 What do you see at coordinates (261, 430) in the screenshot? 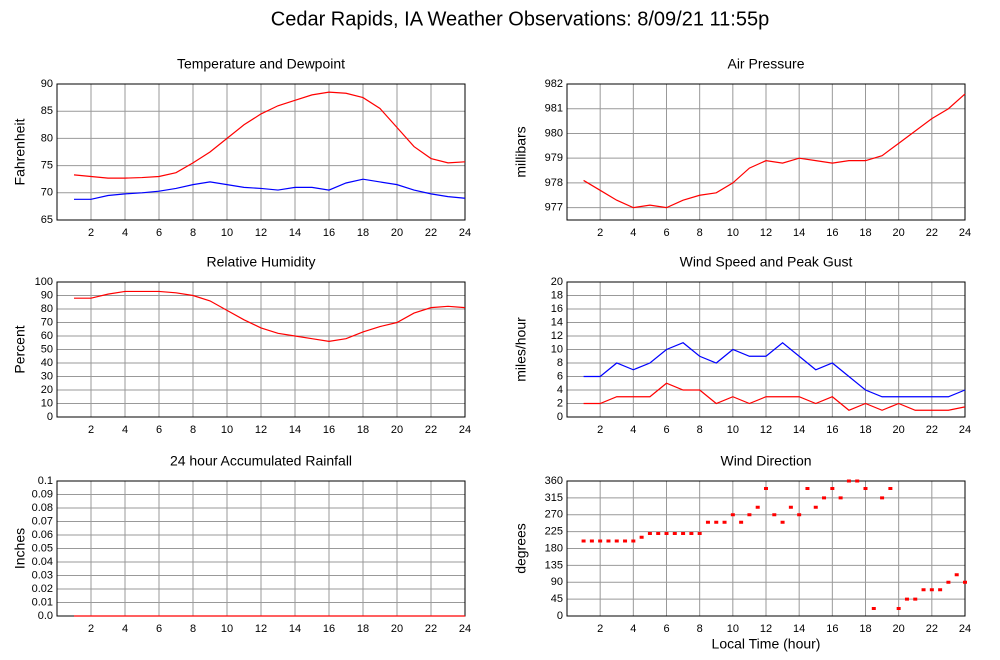
I see `x-tick-label: 12` at bounding box center [261, 430].